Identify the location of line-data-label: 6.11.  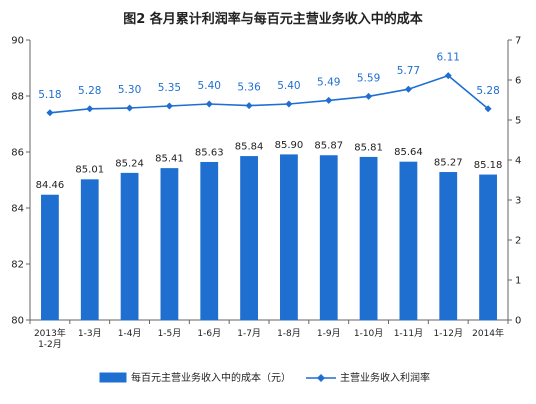
(448, 58).